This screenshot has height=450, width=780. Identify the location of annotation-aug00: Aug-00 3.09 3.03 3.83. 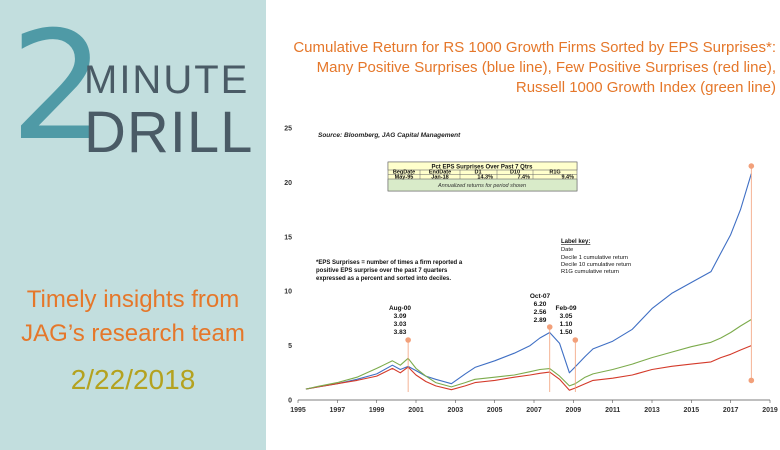
(400, 320).